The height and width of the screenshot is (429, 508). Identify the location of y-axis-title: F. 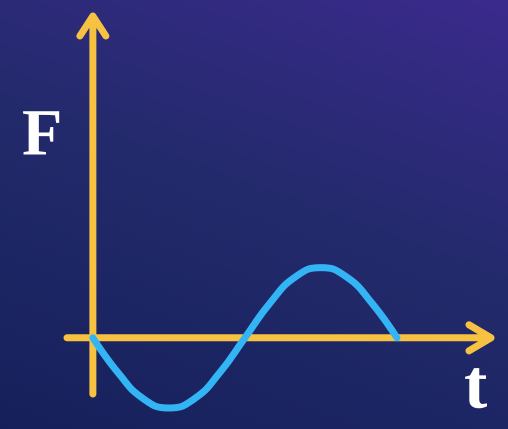
(42, 133).